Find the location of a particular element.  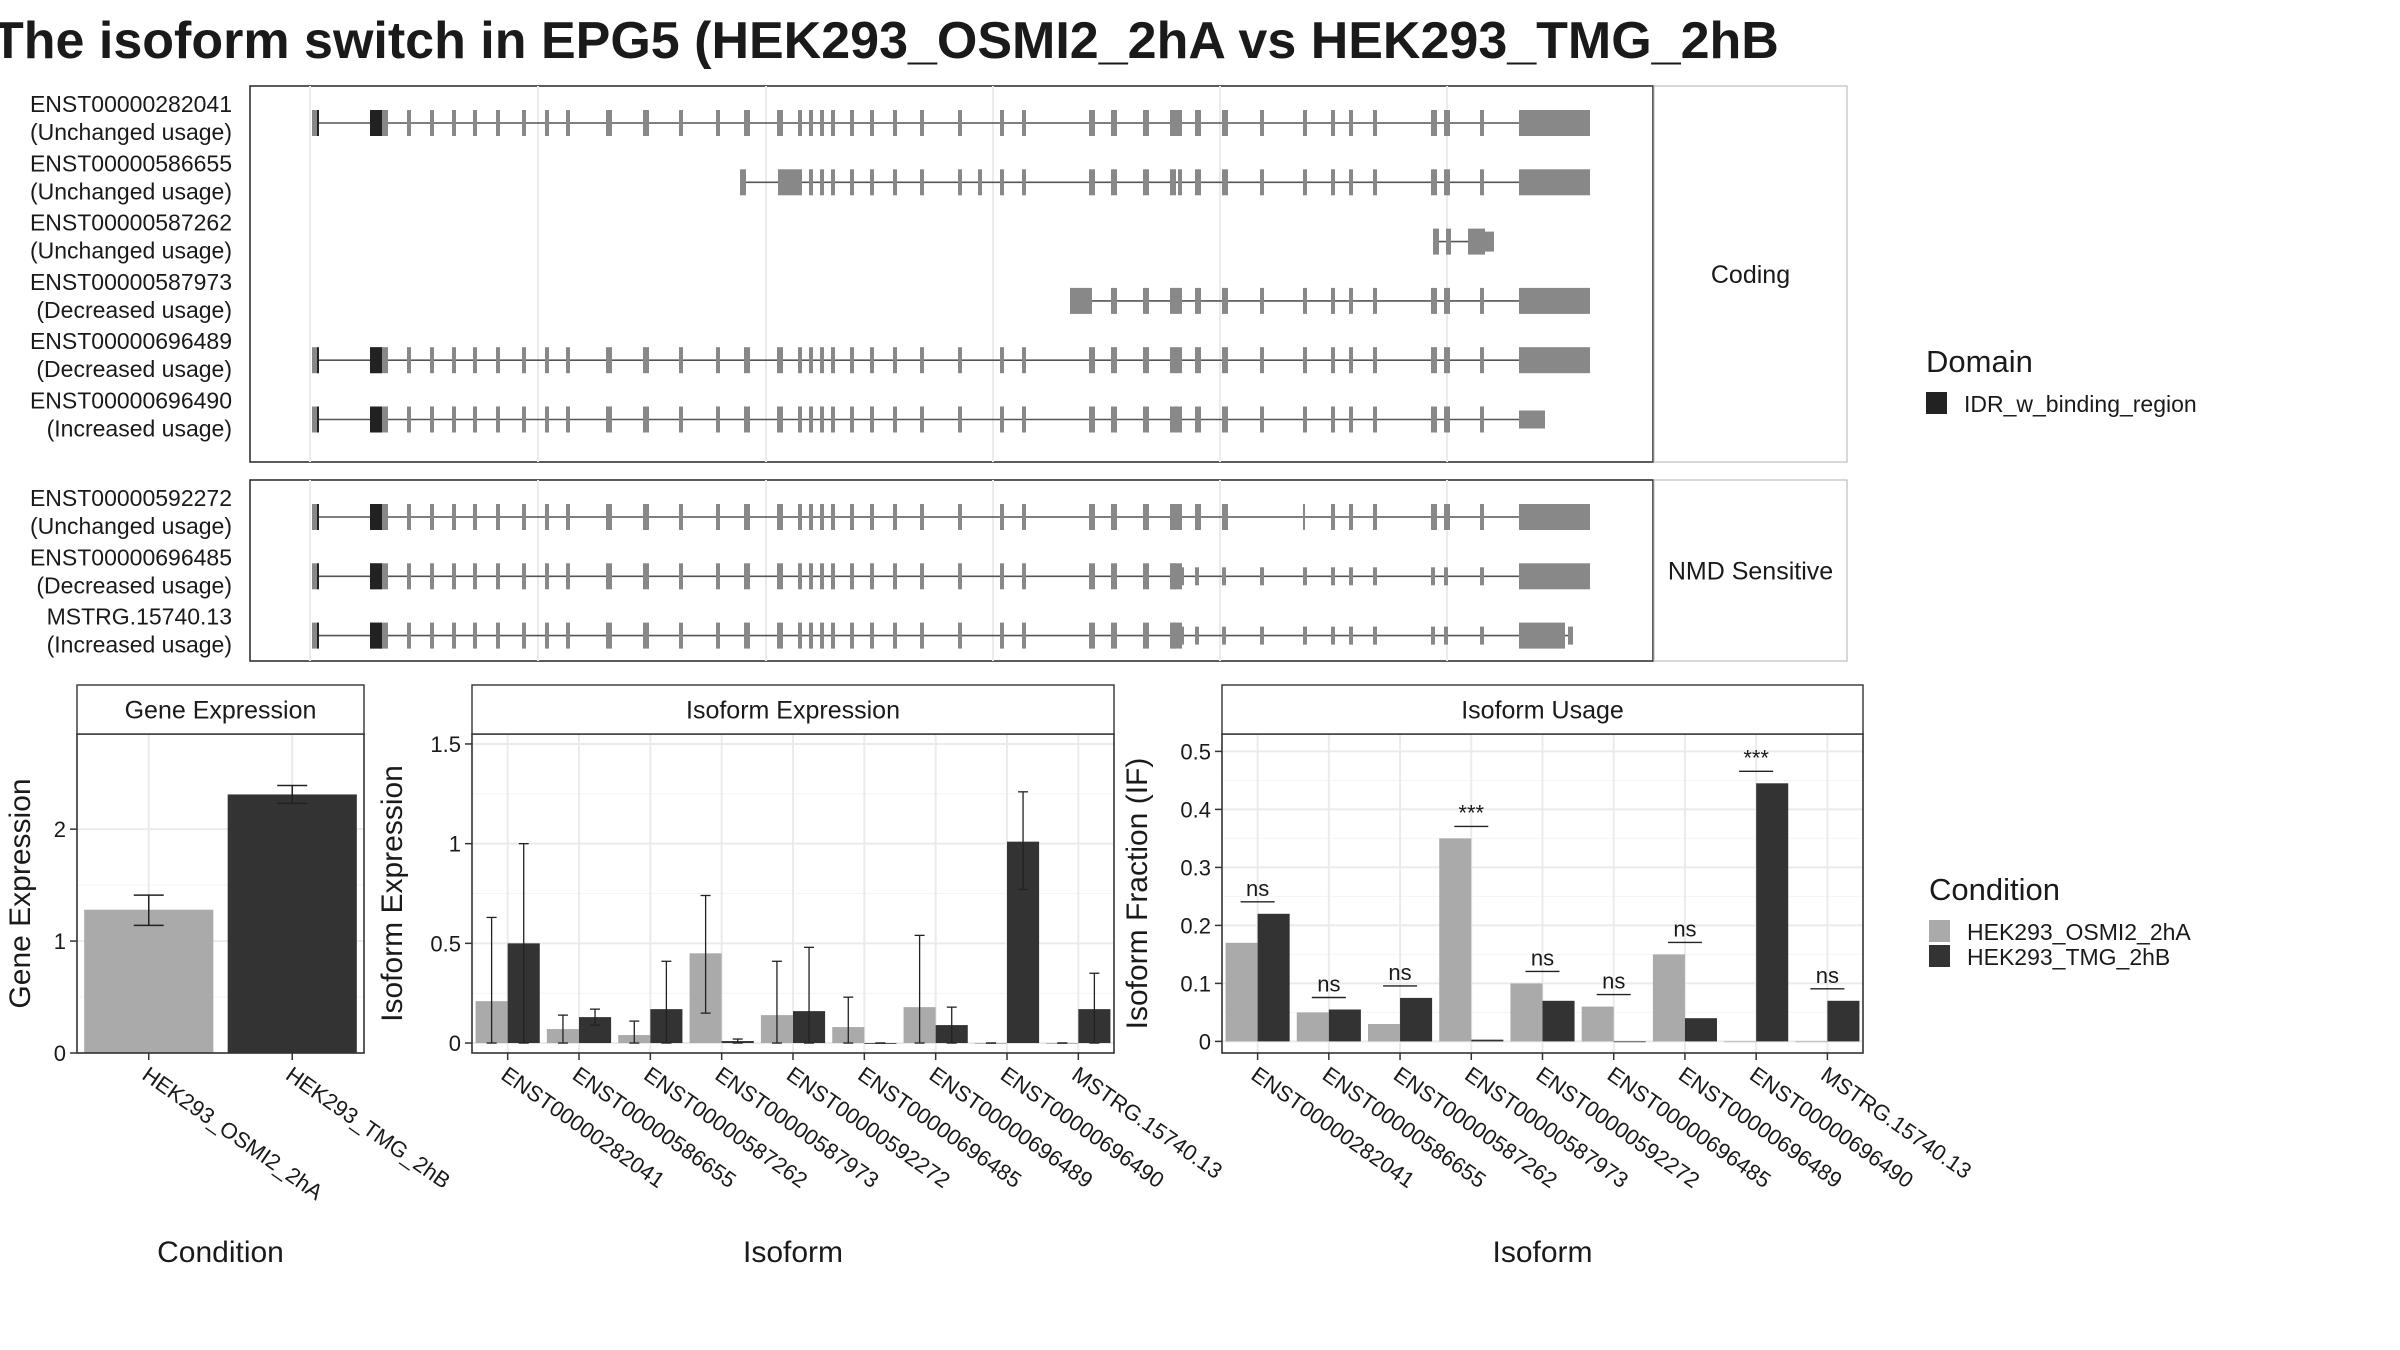

y-tick-label: 1 is located at coordinates (455, 844).